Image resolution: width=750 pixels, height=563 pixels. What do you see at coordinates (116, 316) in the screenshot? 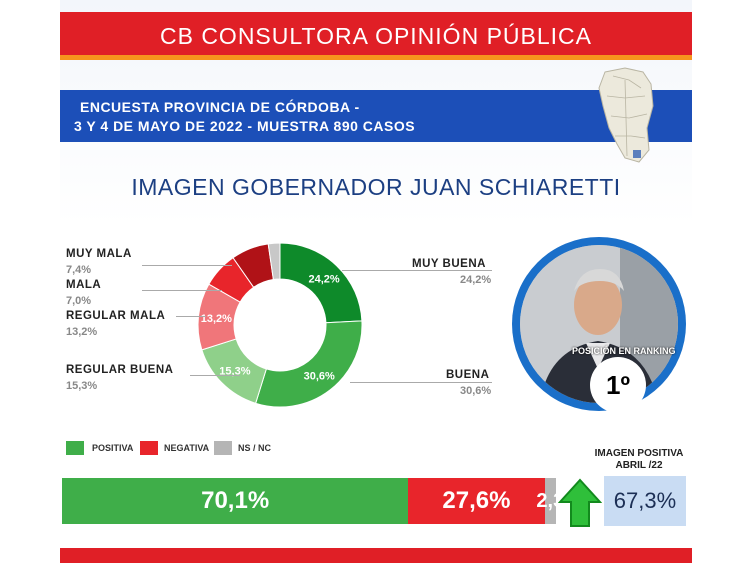
I see `label-regular-mala: REGULAR MALA` at bounding box center [116, 316].